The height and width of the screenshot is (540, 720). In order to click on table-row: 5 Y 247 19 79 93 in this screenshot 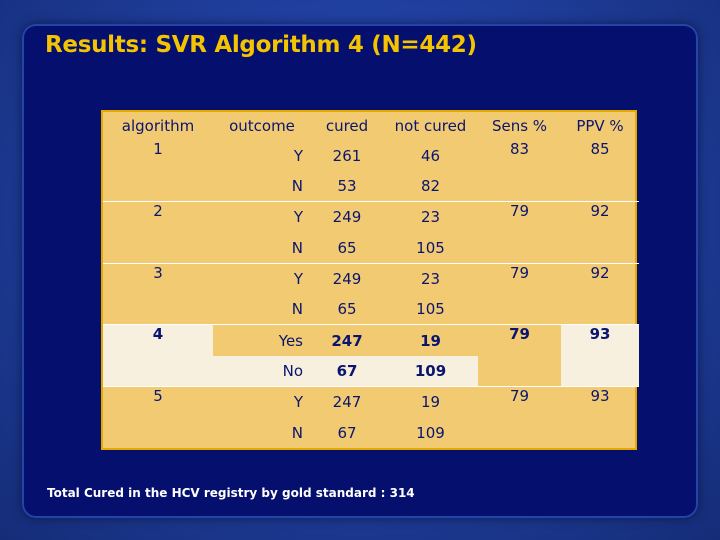, I will do `click(371, 401)`.